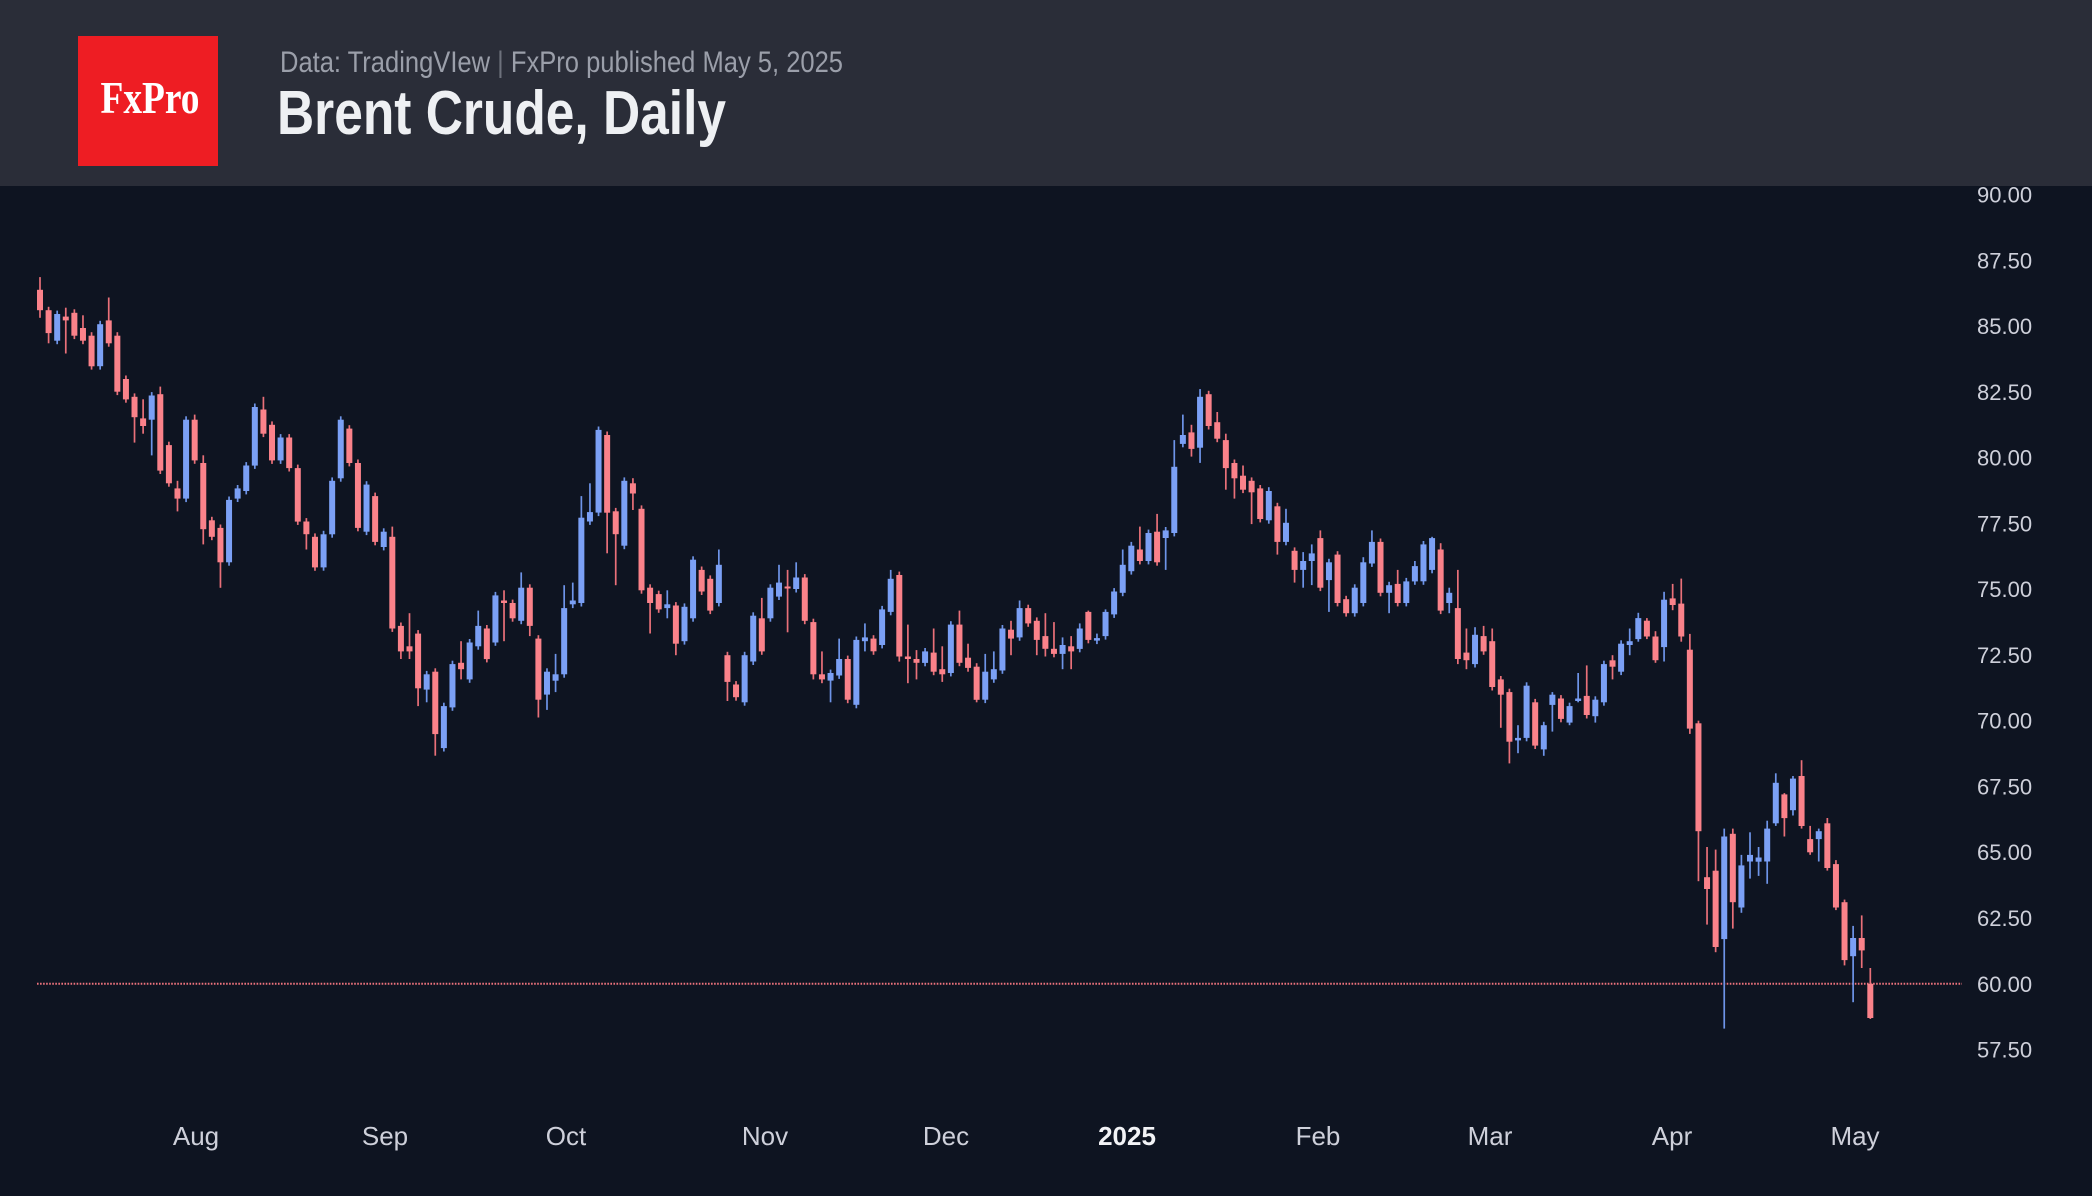 This screenshot has height=1196, width=2092. What do you see at coordinates (1318, 1136) in the screenshot?
I see `svg-text: Feb` at bounding box center [1318, 1136].